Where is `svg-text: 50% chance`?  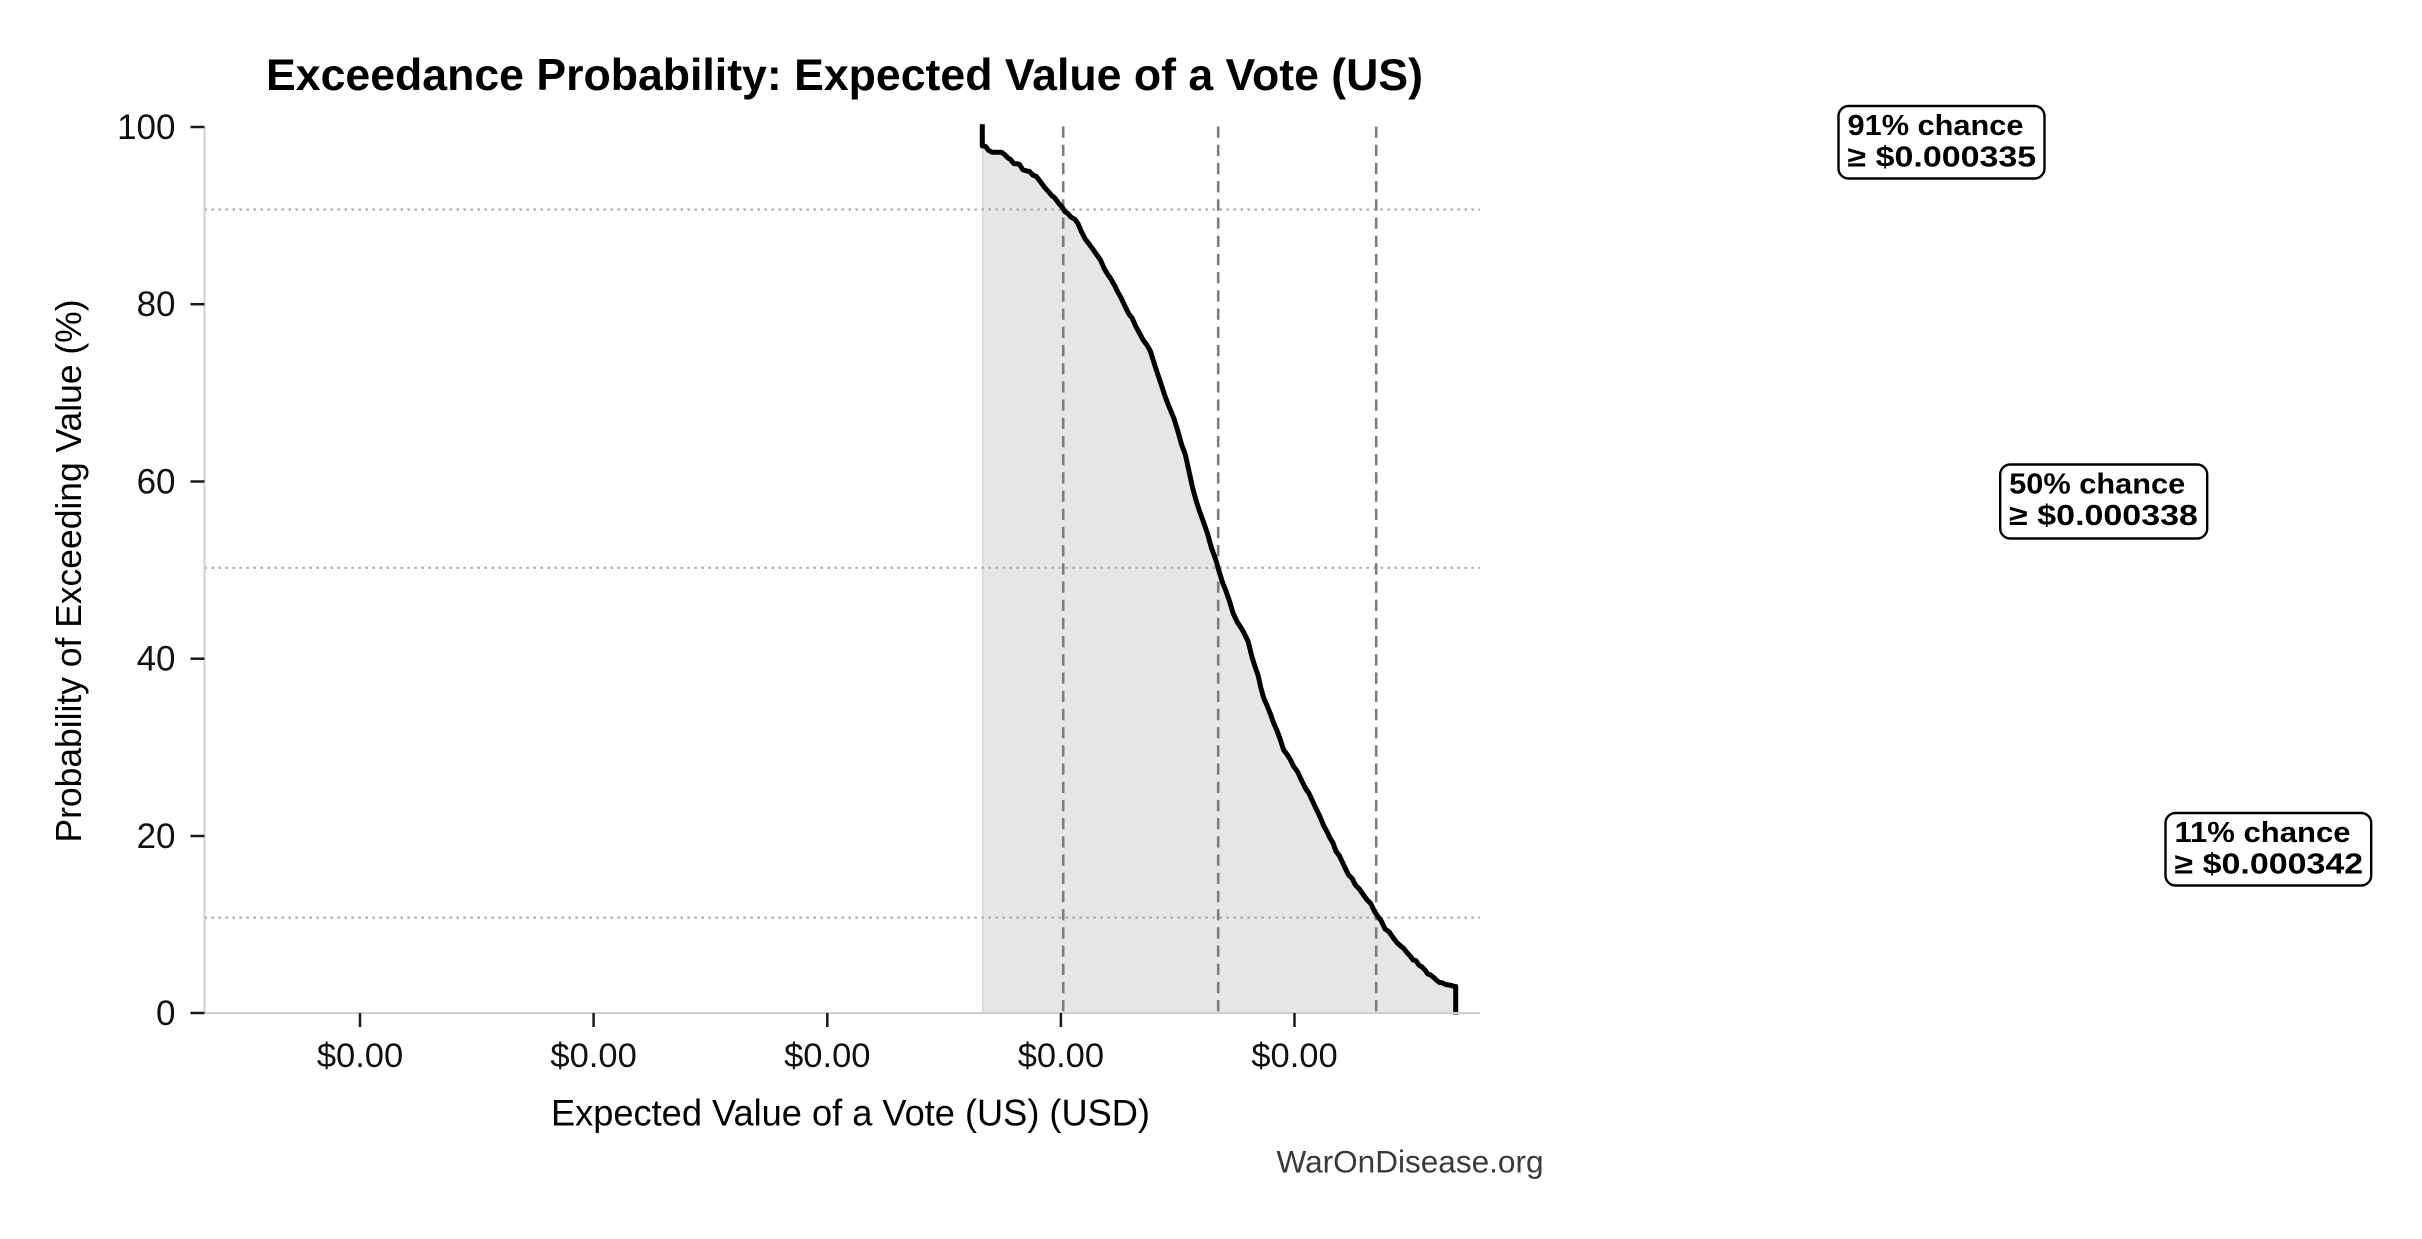 svg-text: 50% chance is located at coordinates (2097, 485).